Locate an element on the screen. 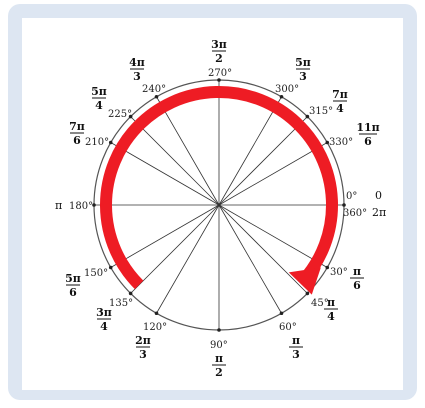 This screenshot has width=425, height=408. label-deg-360: 360° is located at coordinates (355, 213).